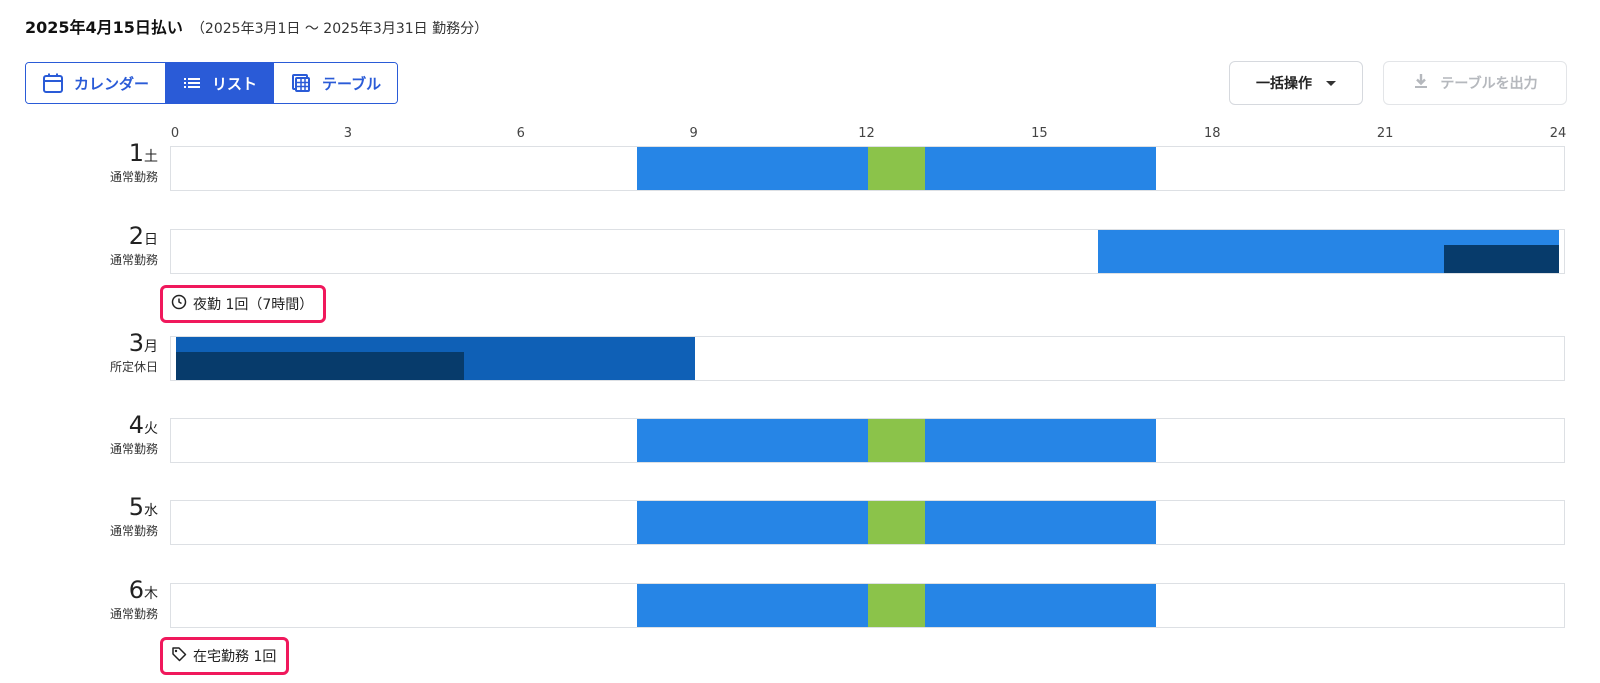 The image size is (1600, 683). I want to click on list-view-button: リスト, so click(219, 83).